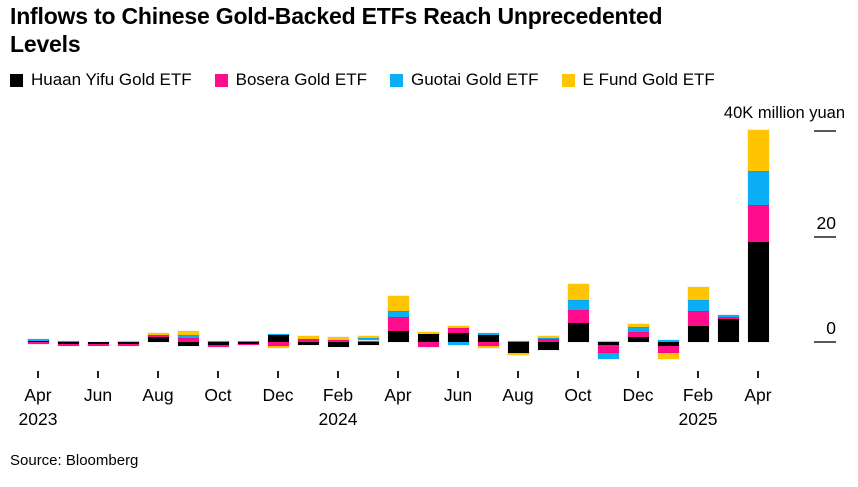 This screenshot has width=858, height=487. What do you see at coordinates (831, 328) in the screenshot?
I see `y-tick-label: 0` at bounding box center [831, 328].